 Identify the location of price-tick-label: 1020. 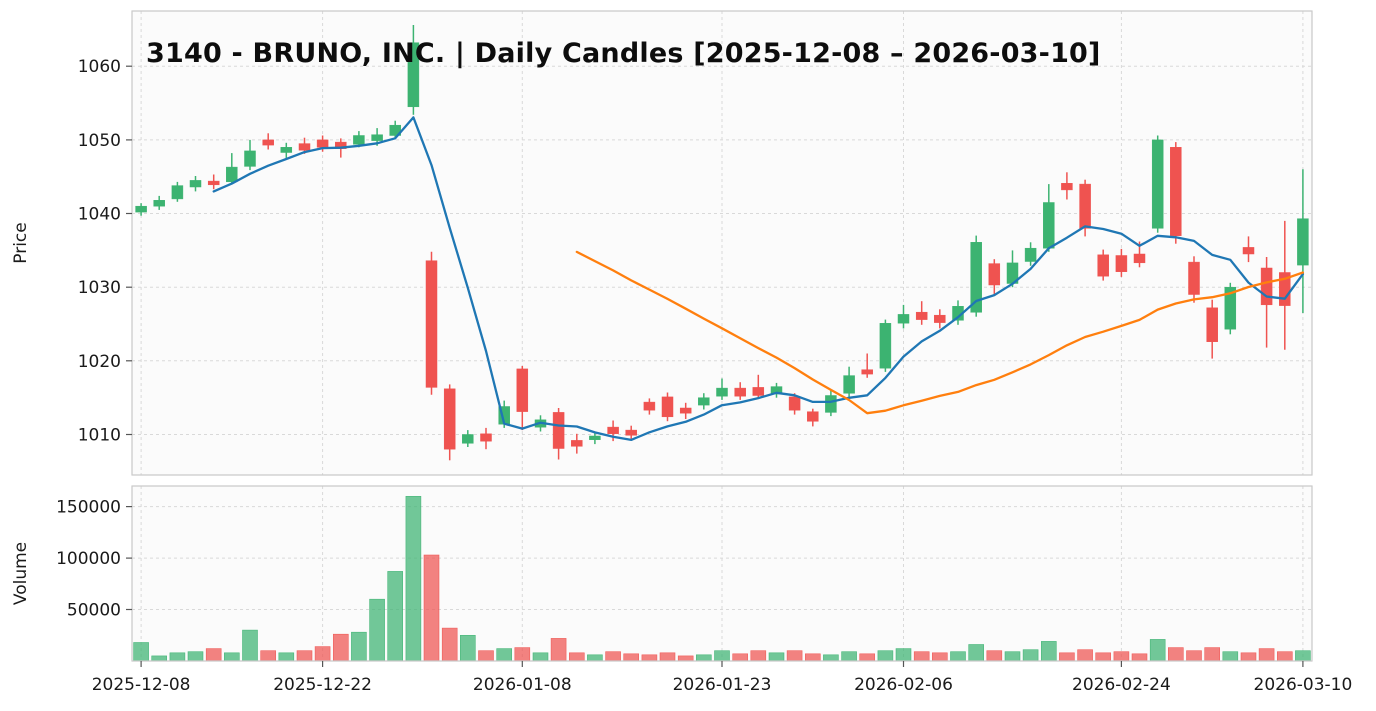
(99, 362).